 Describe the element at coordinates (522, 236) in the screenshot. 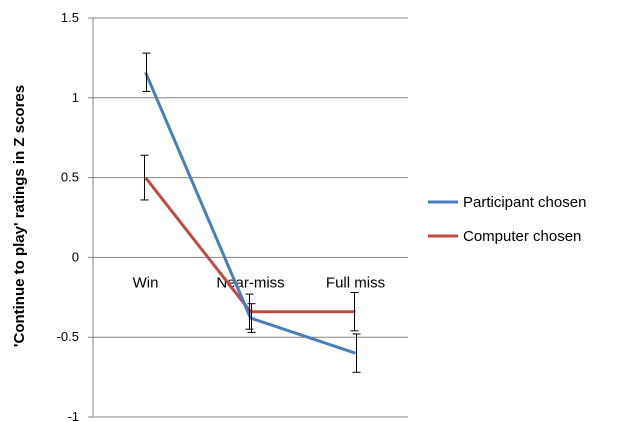

I see `legend-label: Computer chosen` at that location.